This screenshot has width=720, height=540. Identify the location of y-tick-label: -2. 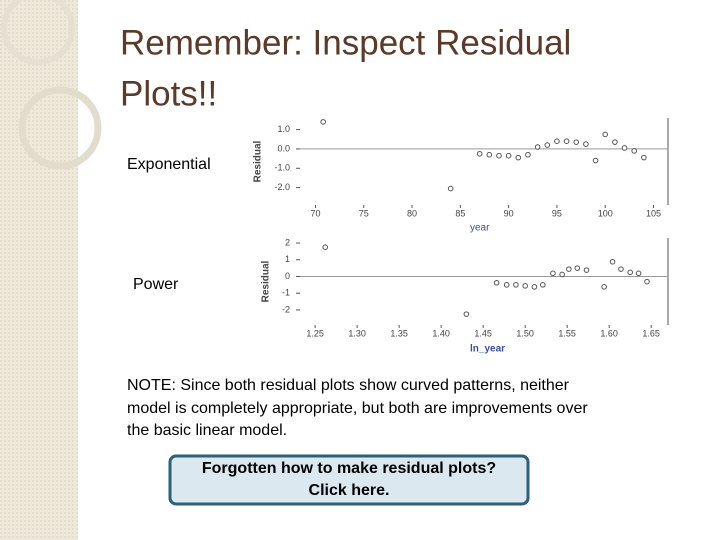
(286, 309).